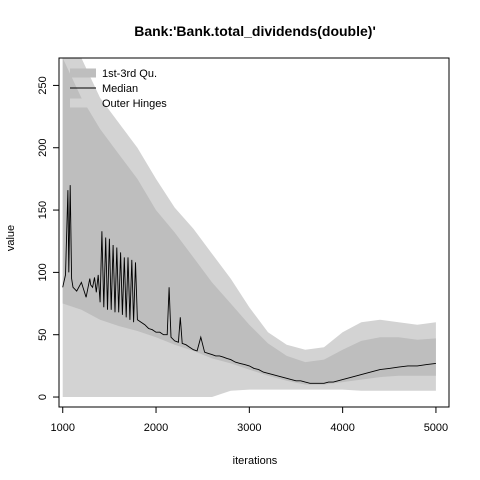 This screenshot has width=480, height=480. I want to click on y-tick-label: 50, so click(43, 335).